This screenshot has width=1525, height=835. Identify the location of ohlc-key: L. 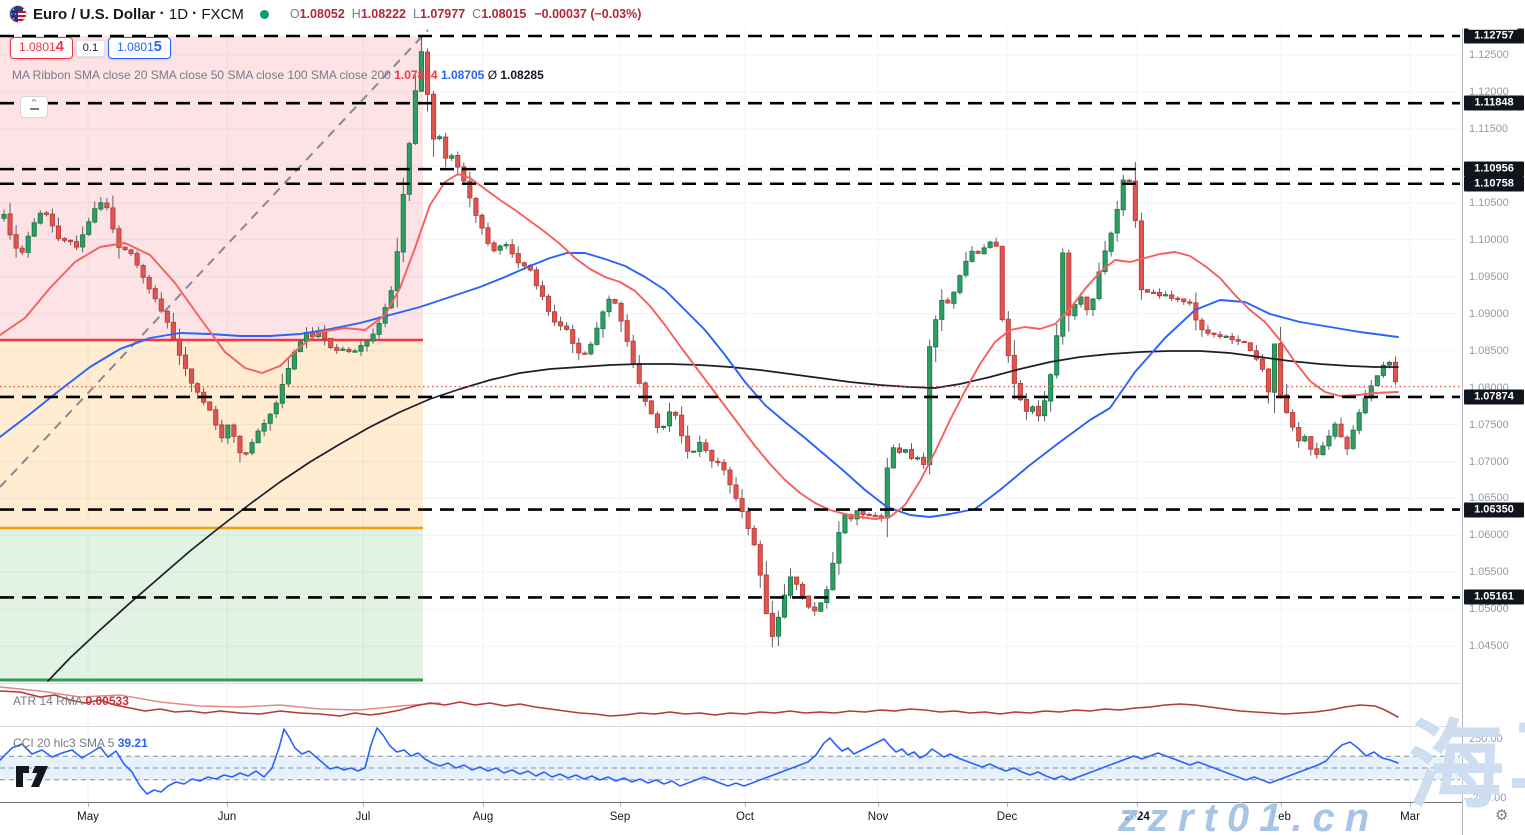
(416, 14).